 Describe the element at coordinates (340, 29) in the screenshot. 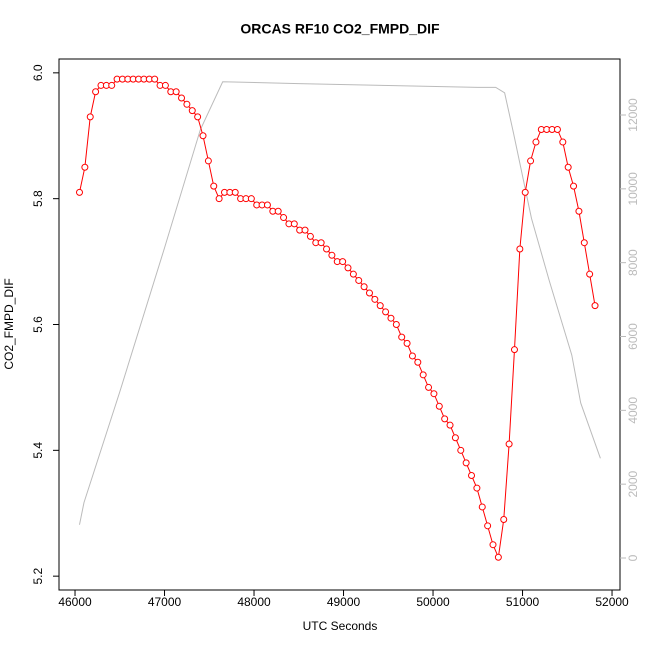

I see `chart-title: ORCAS RF10 CO2_FMPD_DIF` at that location.